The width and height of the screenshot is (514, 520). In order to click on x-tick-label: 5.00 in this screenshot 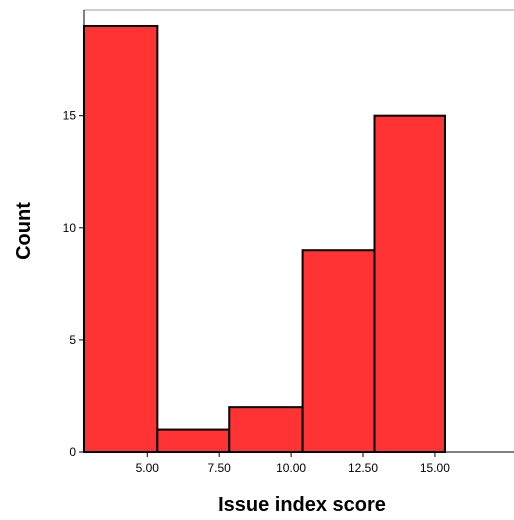, I will do `click(148, 468)`.